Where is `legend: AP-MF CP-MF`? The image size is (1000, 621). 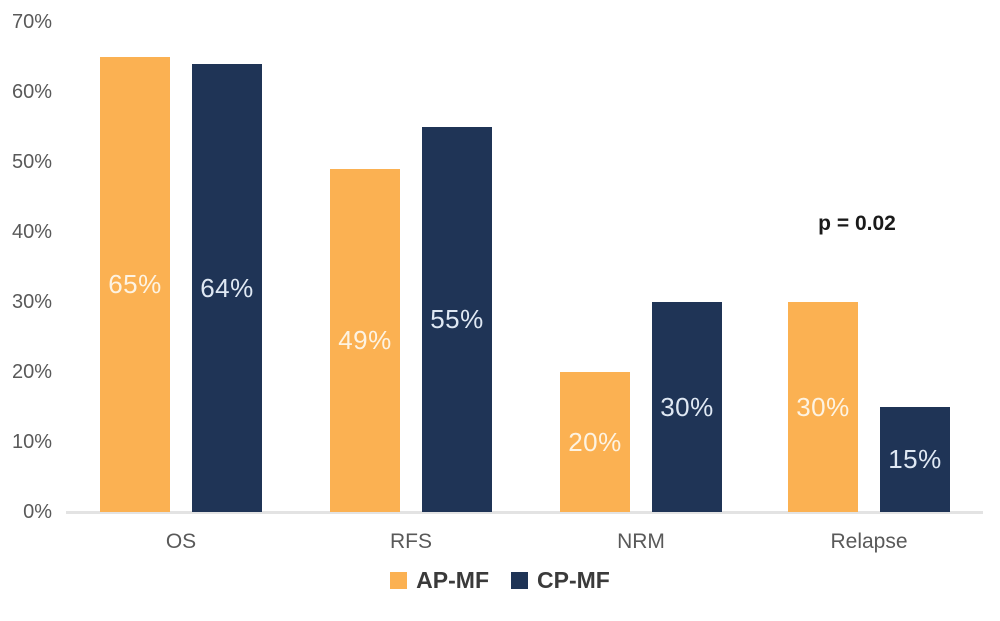
legend: AP-MF CP-MF is located at coordinates (500, 580).